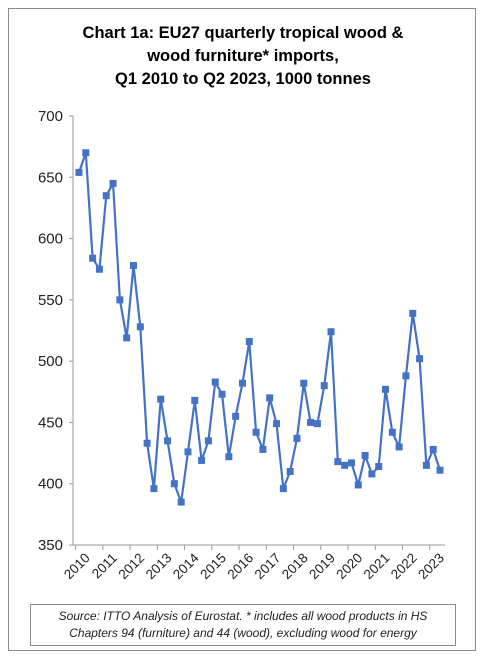  What do you see at coordinates (377, 566) in the screenshot?
I see `x-tick-label: 2021` at bounding box center [377, 566].